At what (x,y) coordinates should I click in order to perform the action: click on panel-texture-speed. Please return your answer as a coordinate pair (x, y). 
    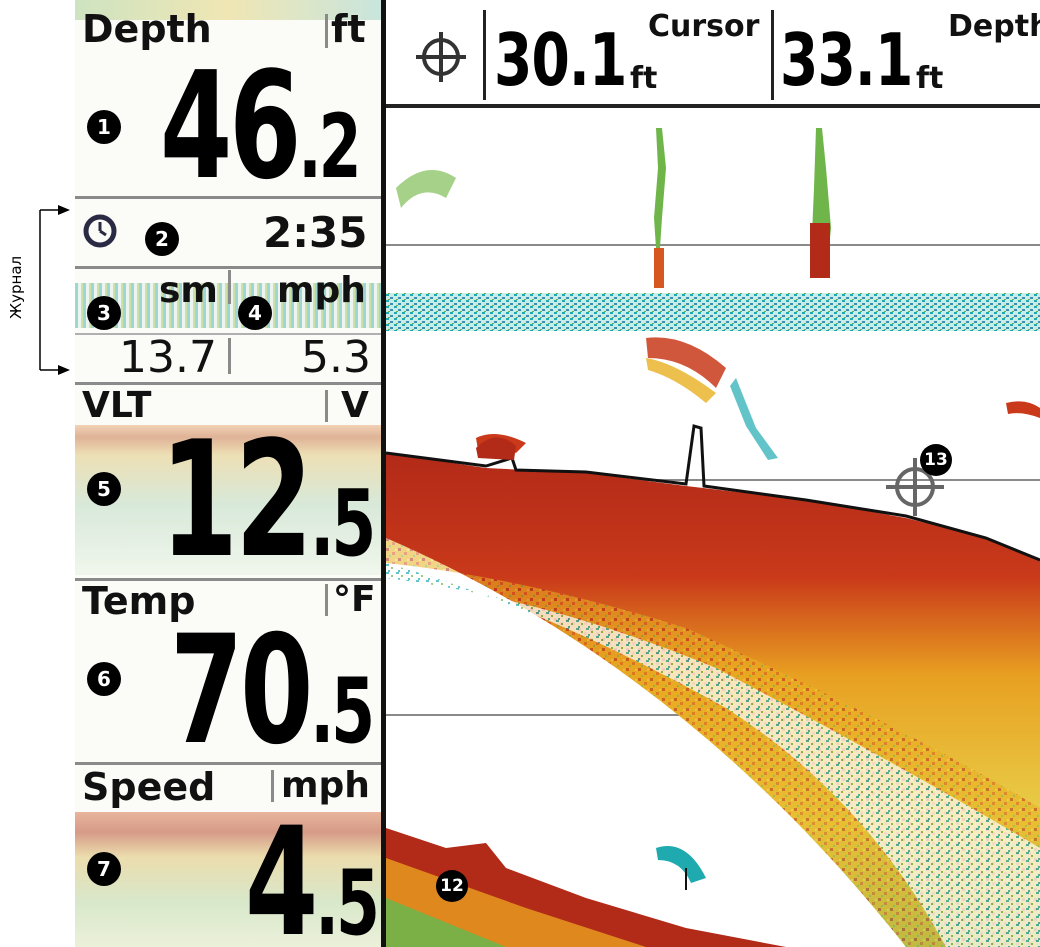
    Looking at the image, I should click on (228, 879).